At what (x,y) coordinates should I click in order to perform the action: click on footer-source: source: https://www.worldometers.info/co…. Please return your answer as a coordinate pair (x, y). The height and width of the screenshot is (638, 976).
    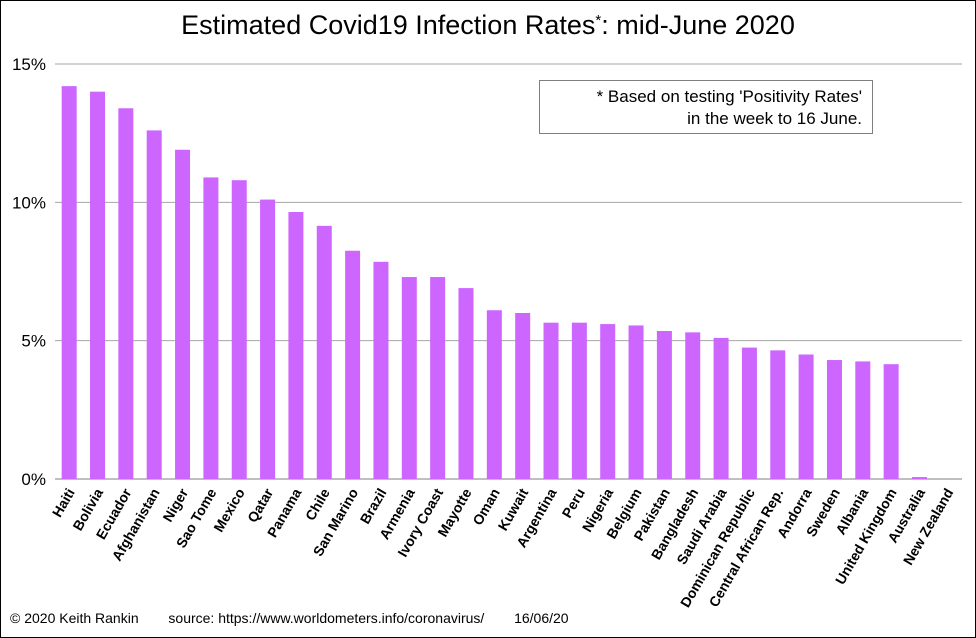
    Looking at the image, I should click on (326, 618).